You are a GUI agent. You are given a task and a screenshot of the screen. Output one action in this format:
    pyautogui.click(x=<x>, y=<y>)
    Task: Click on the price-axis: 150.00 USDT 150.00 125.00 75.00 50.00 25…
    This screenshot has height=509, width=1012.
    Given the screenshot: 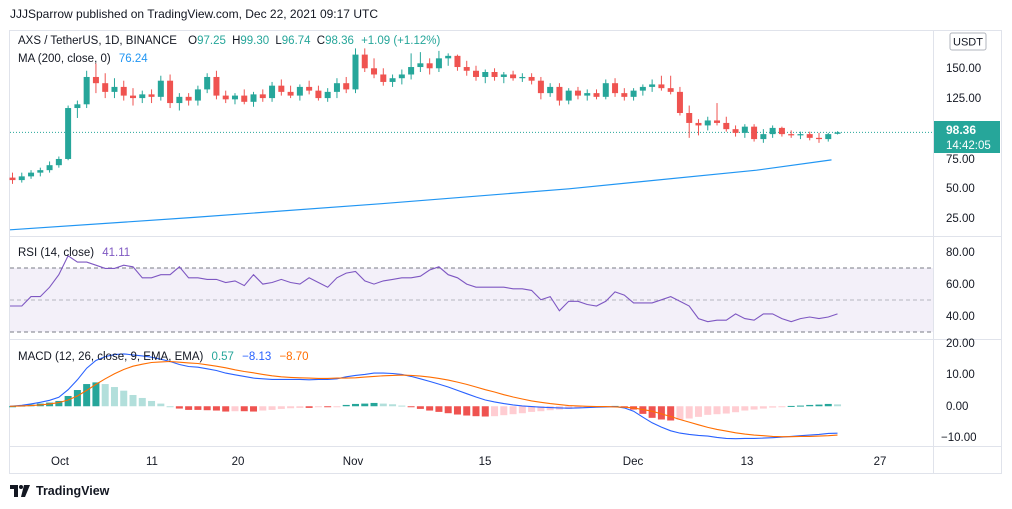 What is the action you would take?
    pyautogui.click(x=967, y=128)
    